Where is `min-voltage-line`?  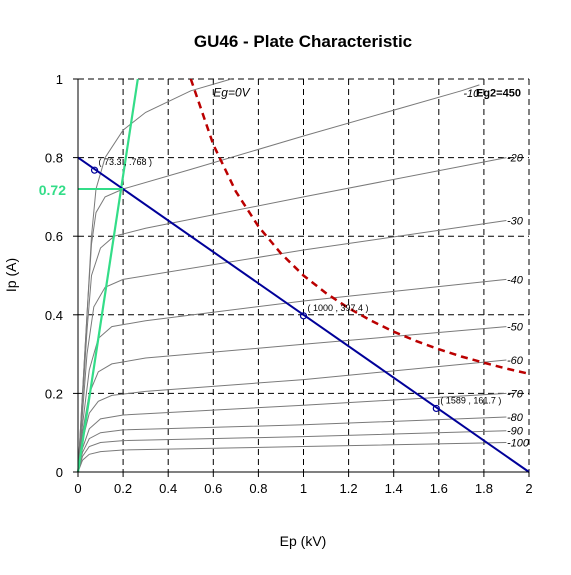
min-voltage-line is located at coordinates (107, 275).